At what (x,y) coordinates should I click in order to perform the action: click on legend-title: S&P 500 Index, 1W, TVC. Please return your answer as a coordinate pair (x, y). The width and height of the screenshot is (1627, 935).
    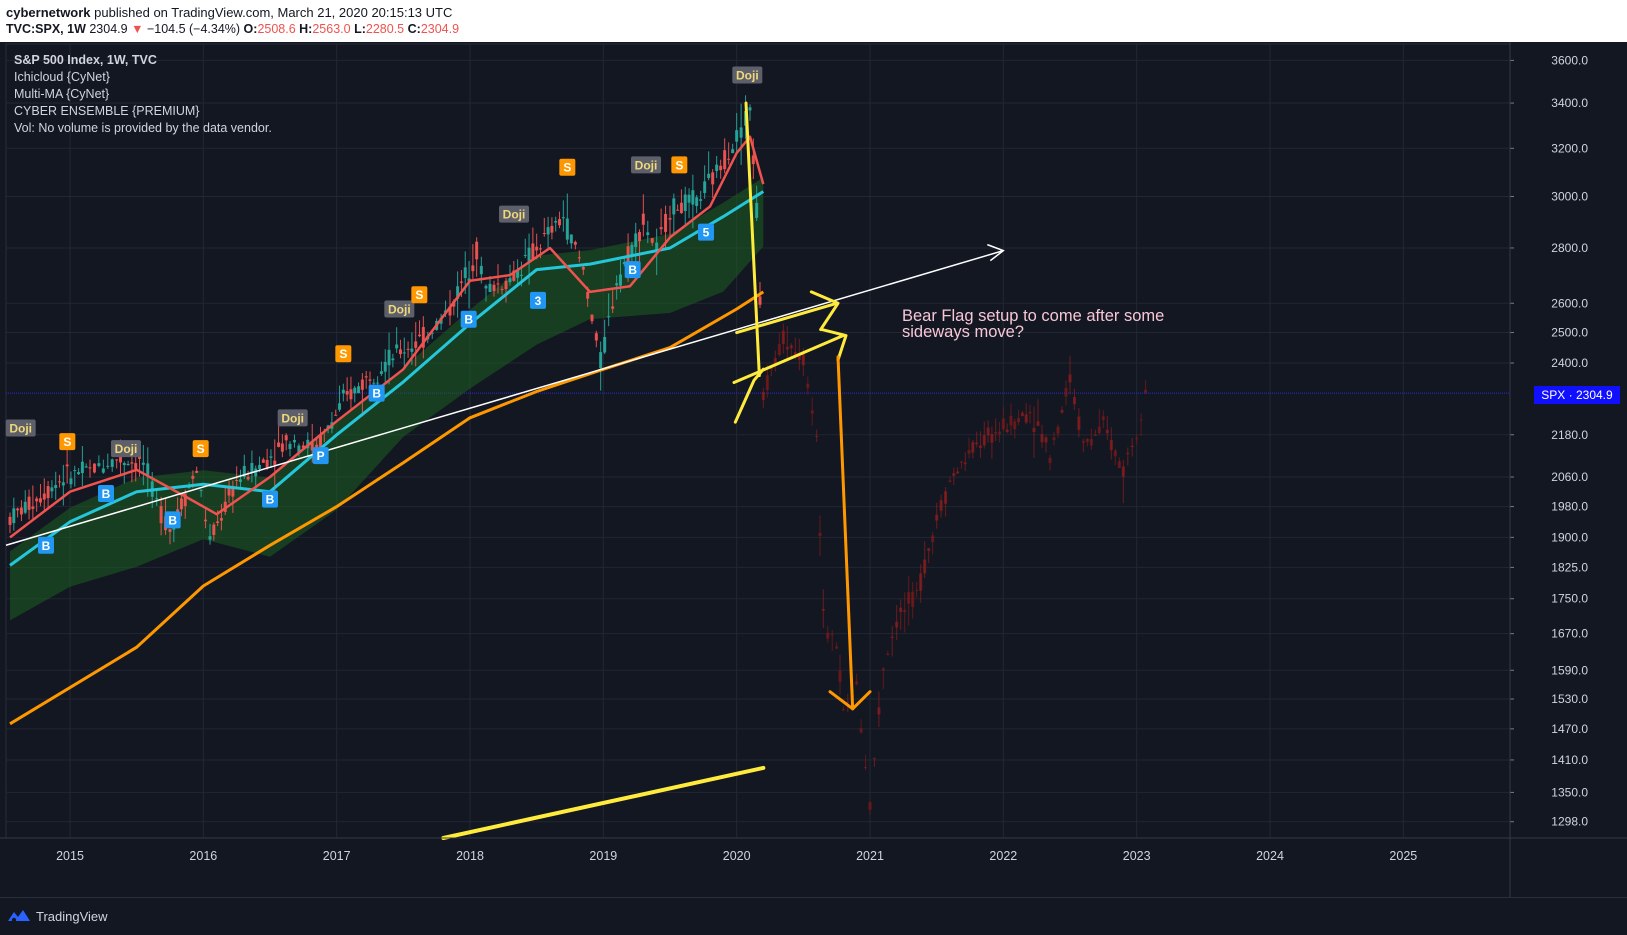
    Looking at the image, I should click on (85, 60).